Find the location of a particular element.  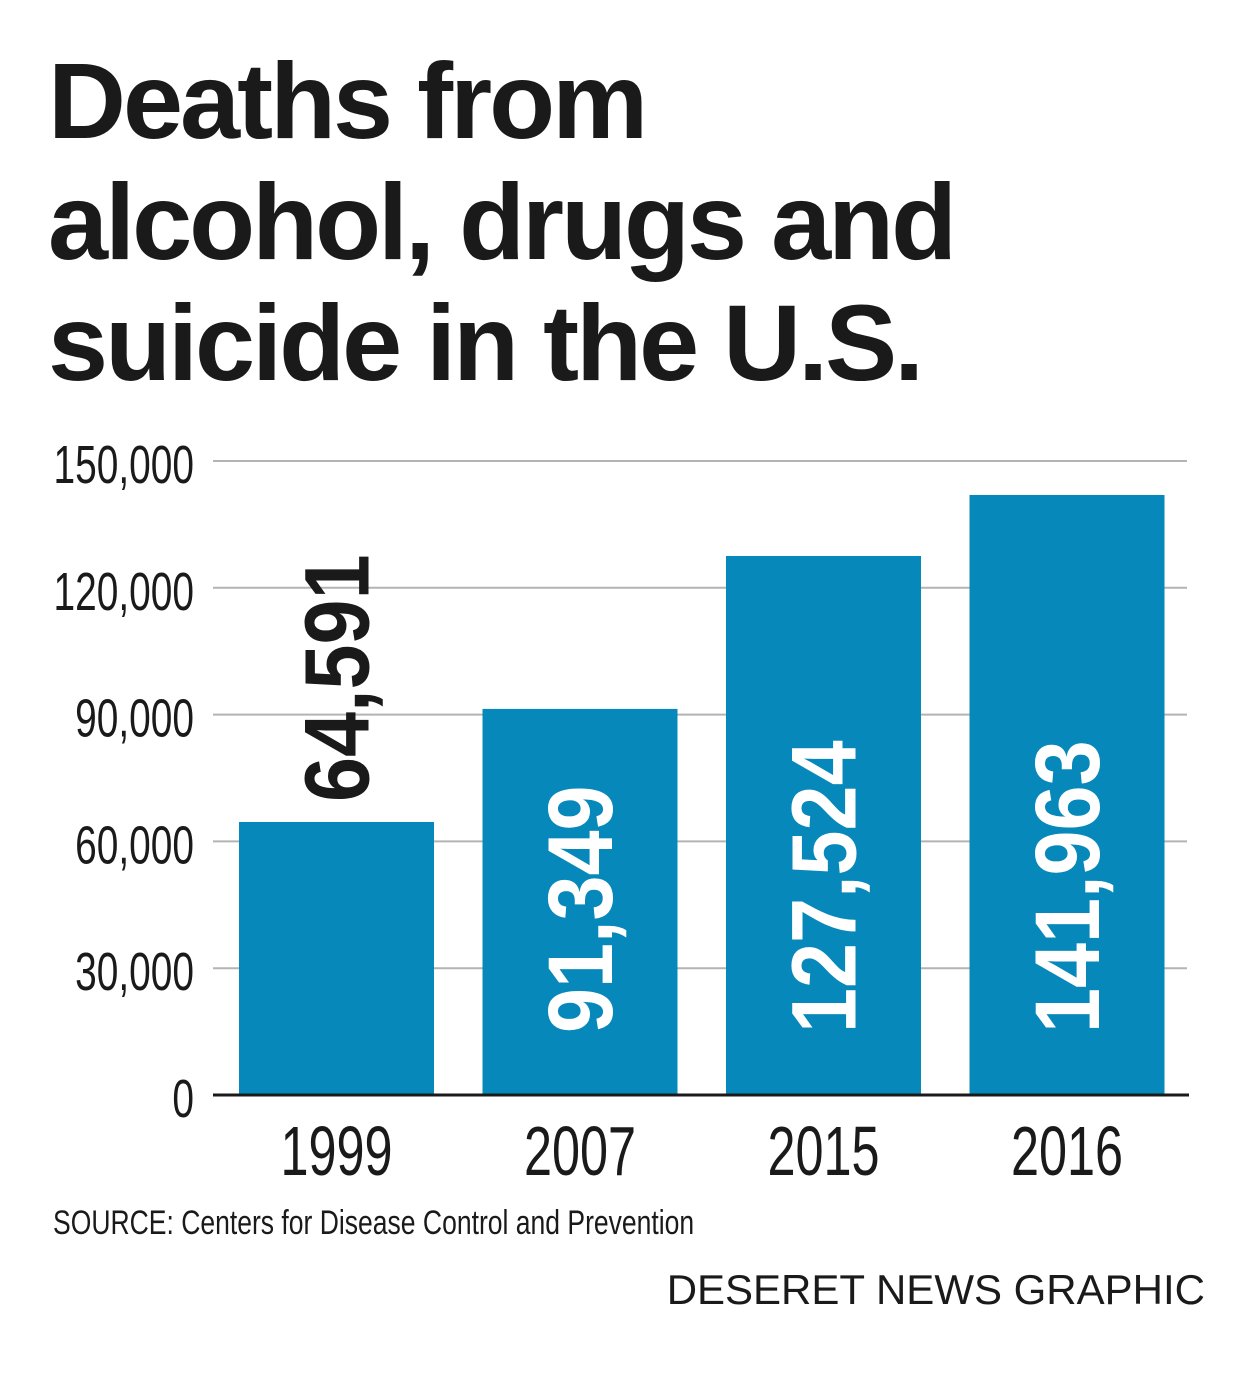

graphic-credit: DESERET NEWS GRAPHIC is located at coordinates (935, 1289).